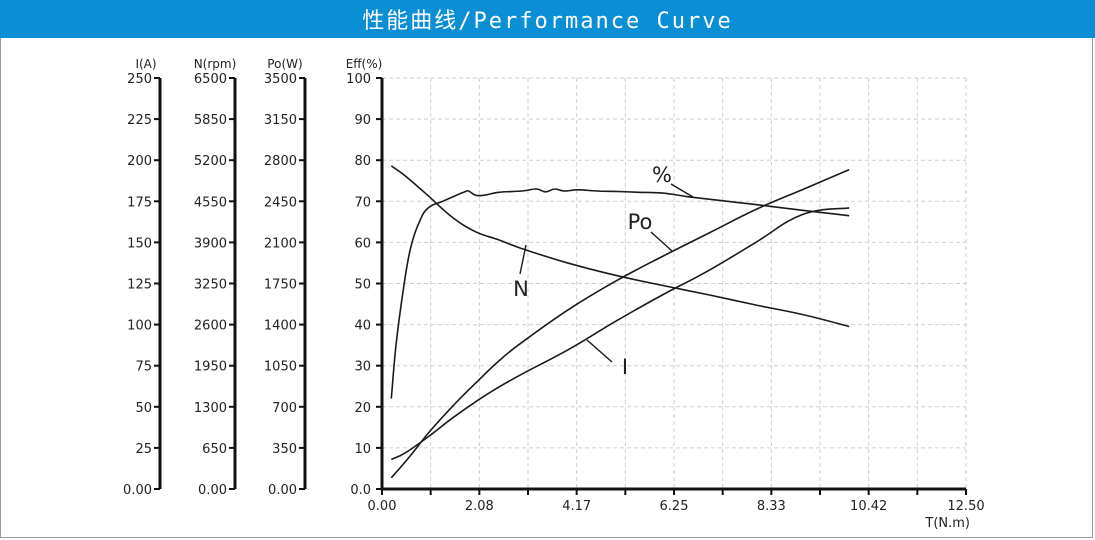 The image size is (1095, 540). I want to click on y-tick-label: 1050, so click(280, 367).